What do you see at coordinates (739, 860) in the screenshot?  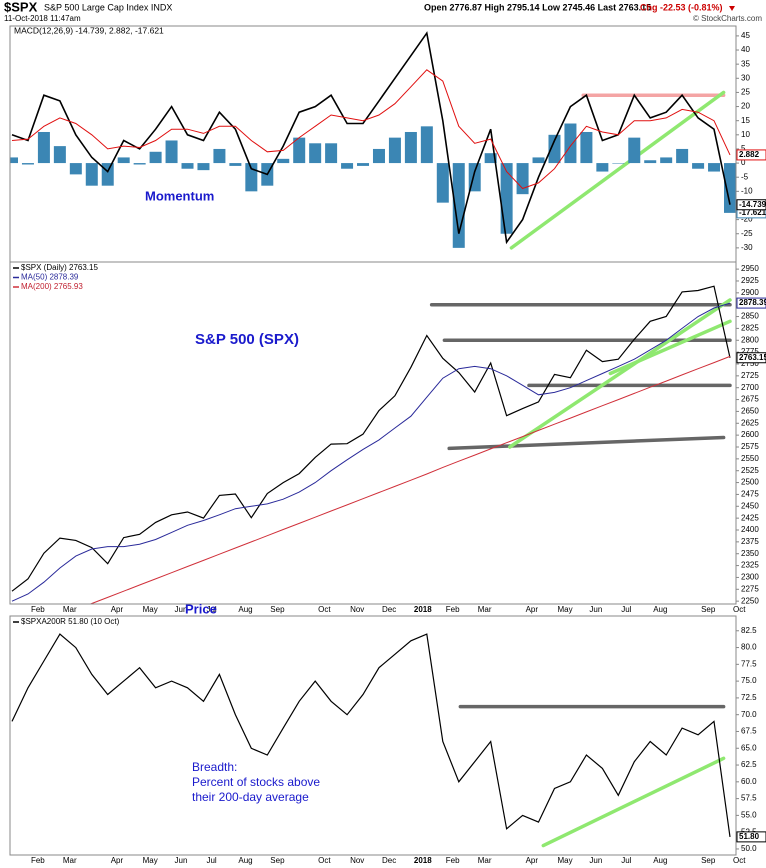 I see `x-tick-label: Oct` at bounding box center [739, 860].